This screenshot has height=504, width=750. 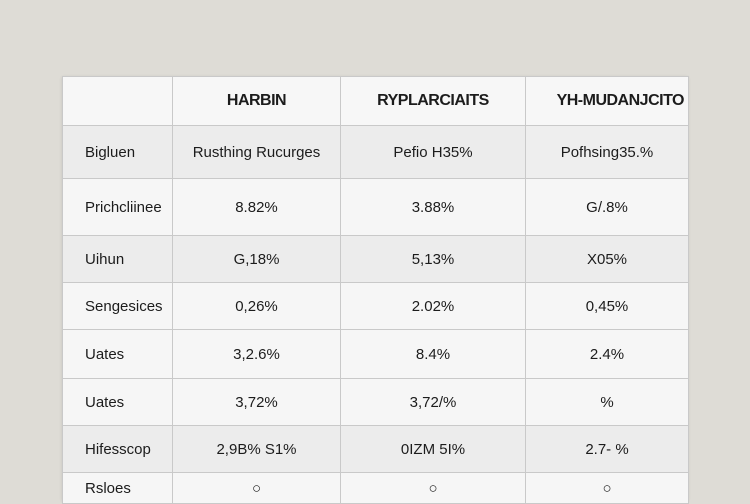 What do you see at coordinates (433, 354) in the screenshot?
I see `table-cell: 8.4%` at bounding box center [433, 354].